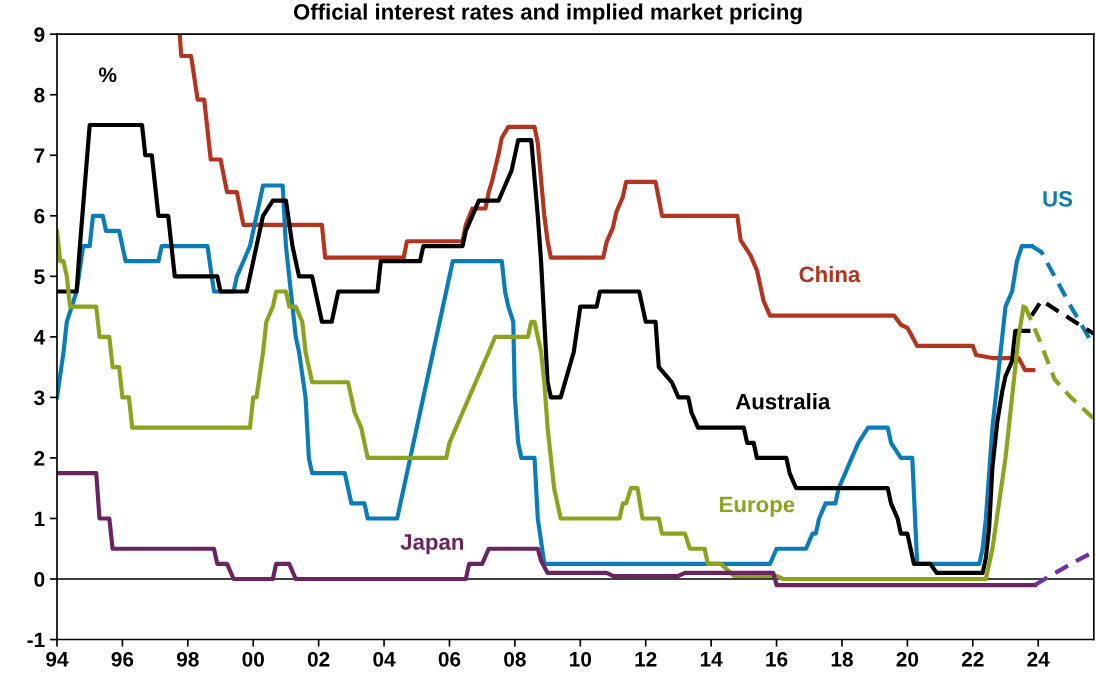 Image resolution: width=1096 pixels, height=684 pixels. Describe the element at coordinates (39, 519) in the screenshot. I see `y-tick-label: 1` at that location.